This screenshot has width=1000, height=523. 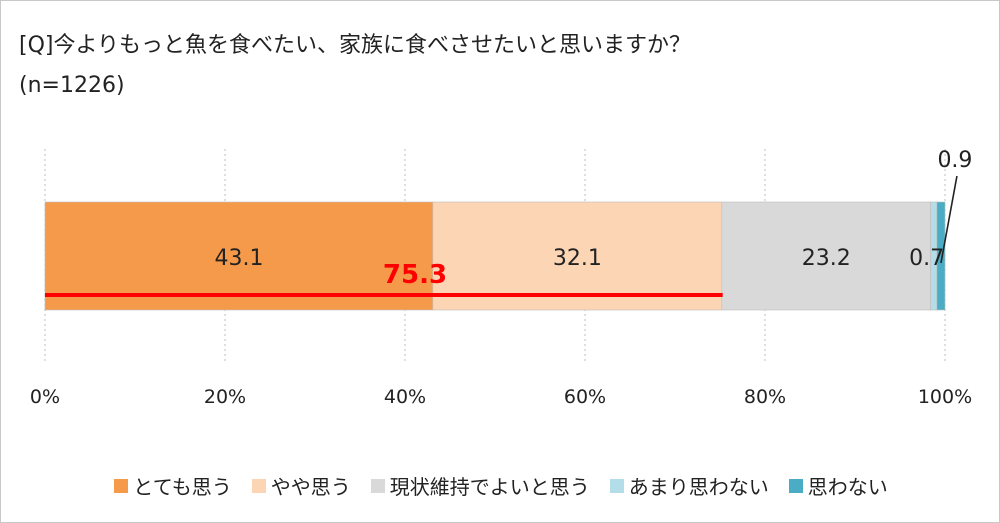 I want to click on legend: とても思う やや思う 現状維持でよいと思う あまり思わない 思わない, so click(x=500, y=485).